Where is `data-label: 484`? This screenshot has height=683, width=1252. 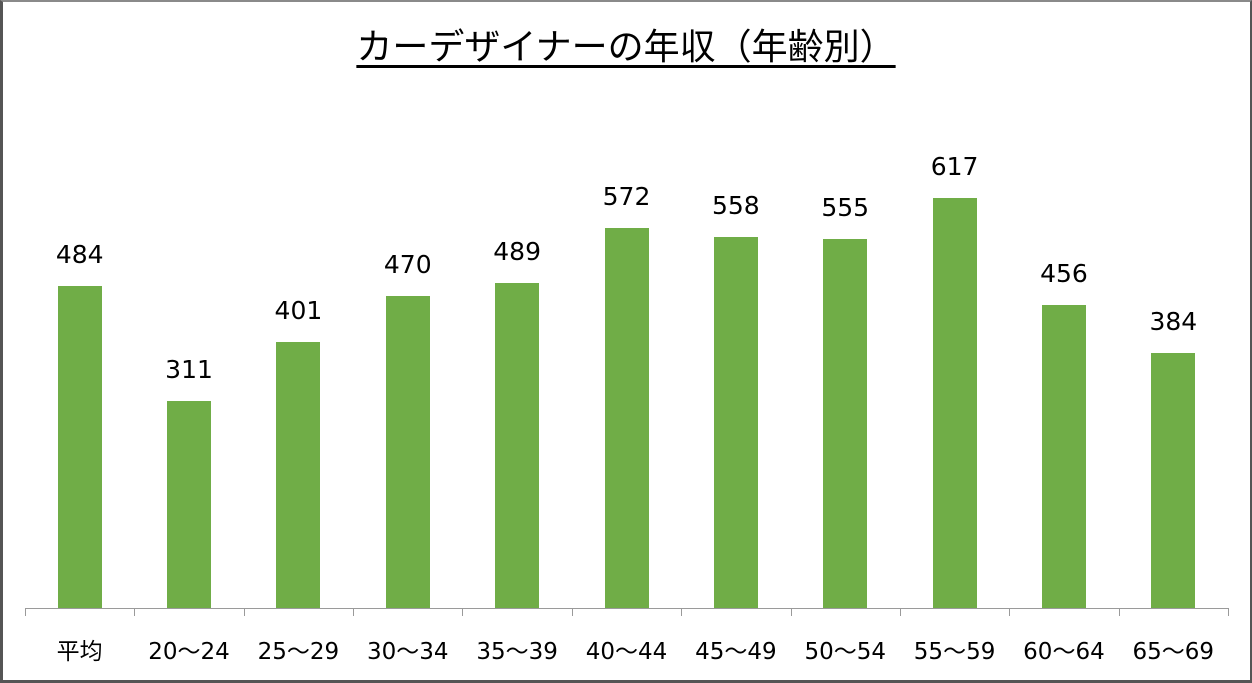
data-label: 484 is located at coordinates (79, 255).